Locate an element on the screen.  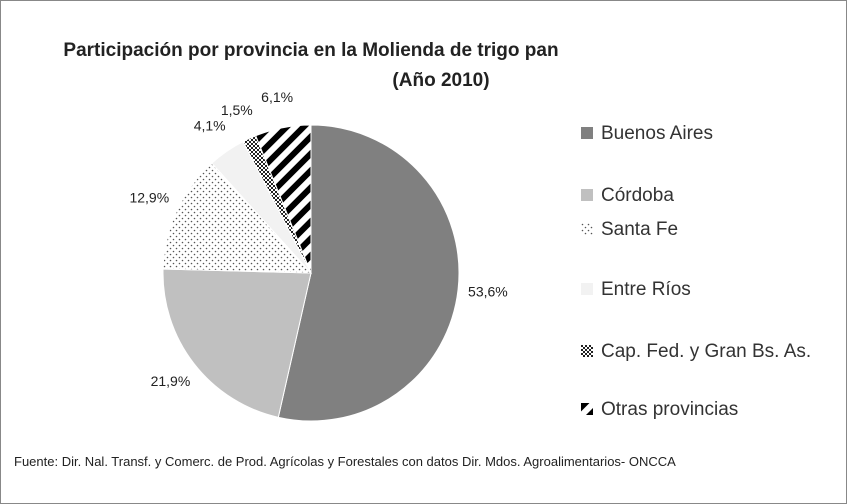
legend-label: Otras provincias is located at coordinates (670, 409).